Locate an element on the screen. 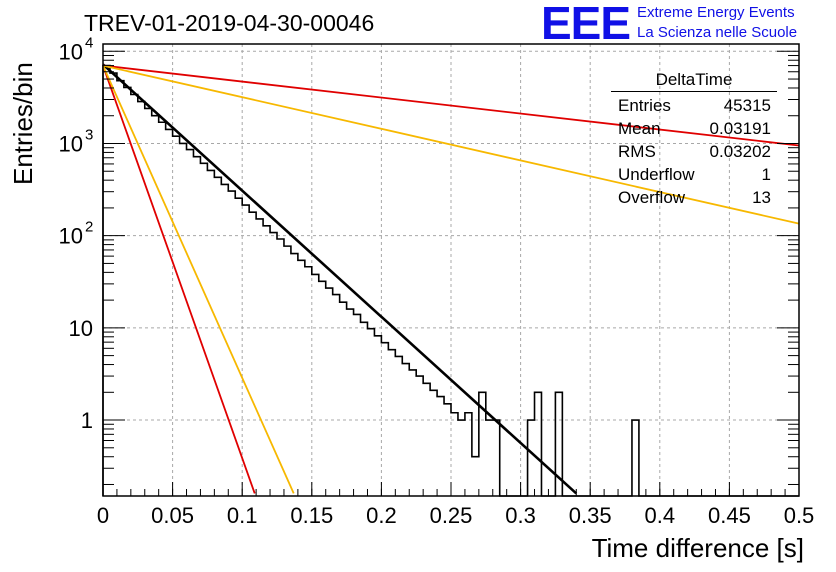  stats-row: Entries 45315 is located at coordinates (694, 105).